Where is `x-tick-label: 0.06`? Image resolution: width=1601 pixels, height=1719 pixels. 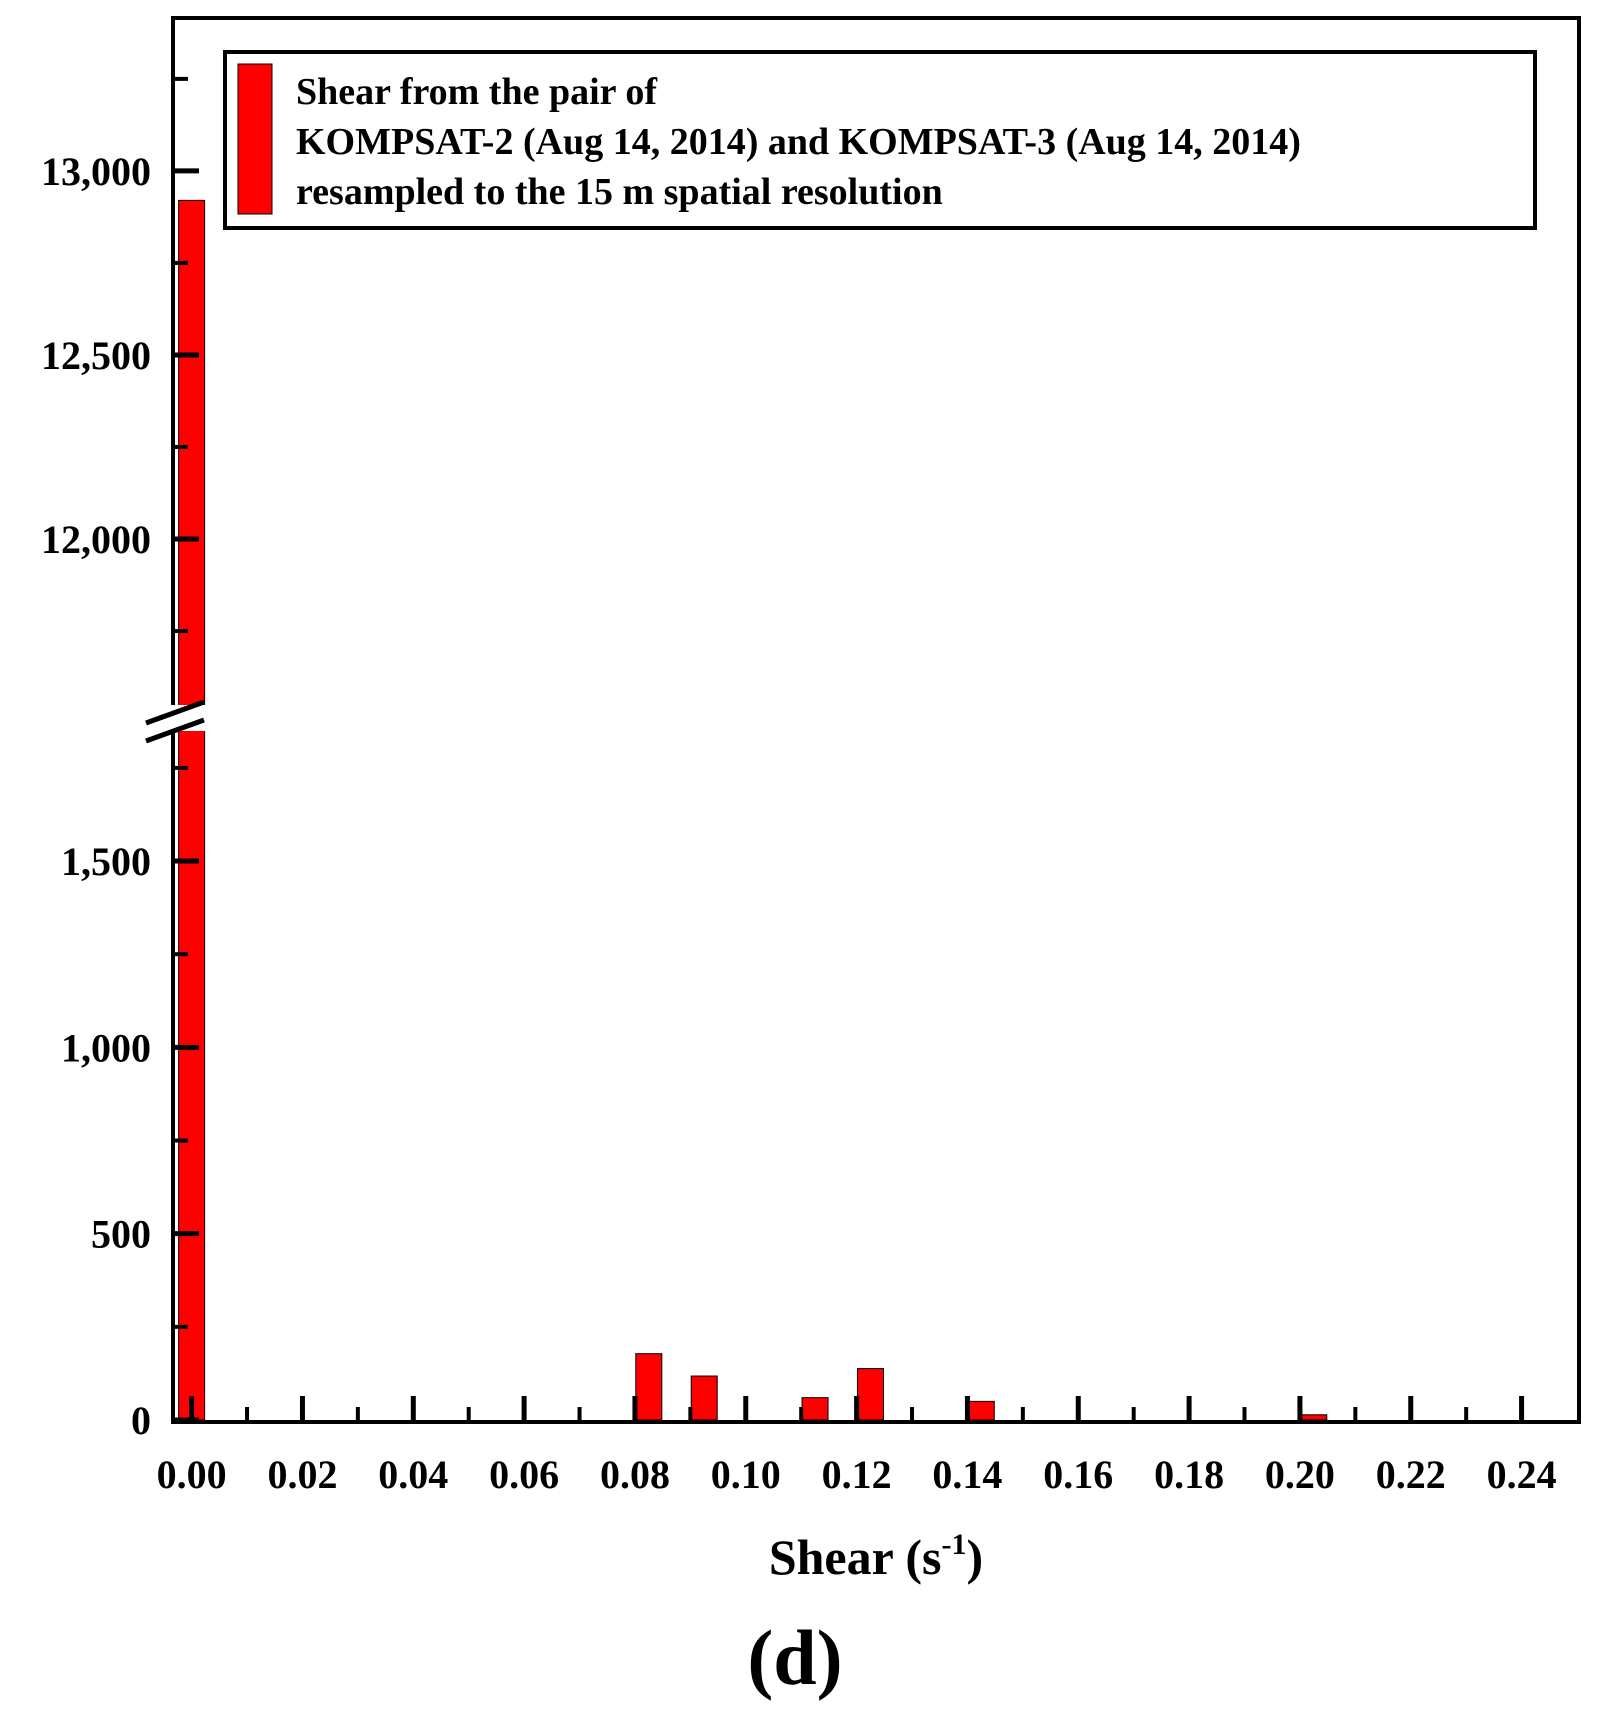 x-tick-label: 0.06 is located at coordinates (524, 1474).